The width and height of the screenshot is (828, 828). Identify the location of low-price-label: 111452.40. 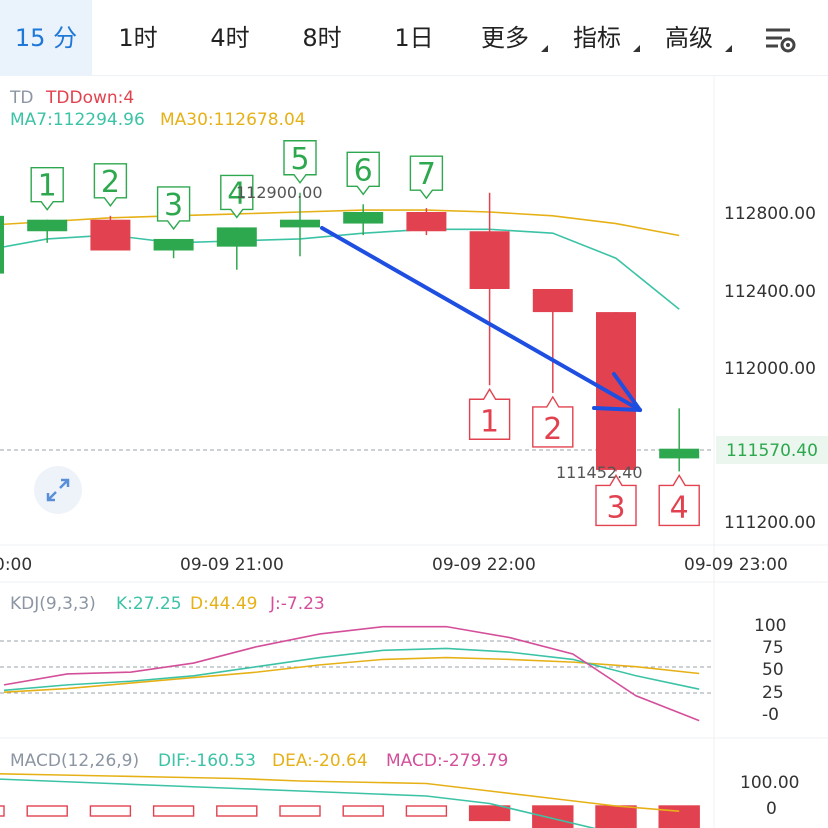
(599, 472).